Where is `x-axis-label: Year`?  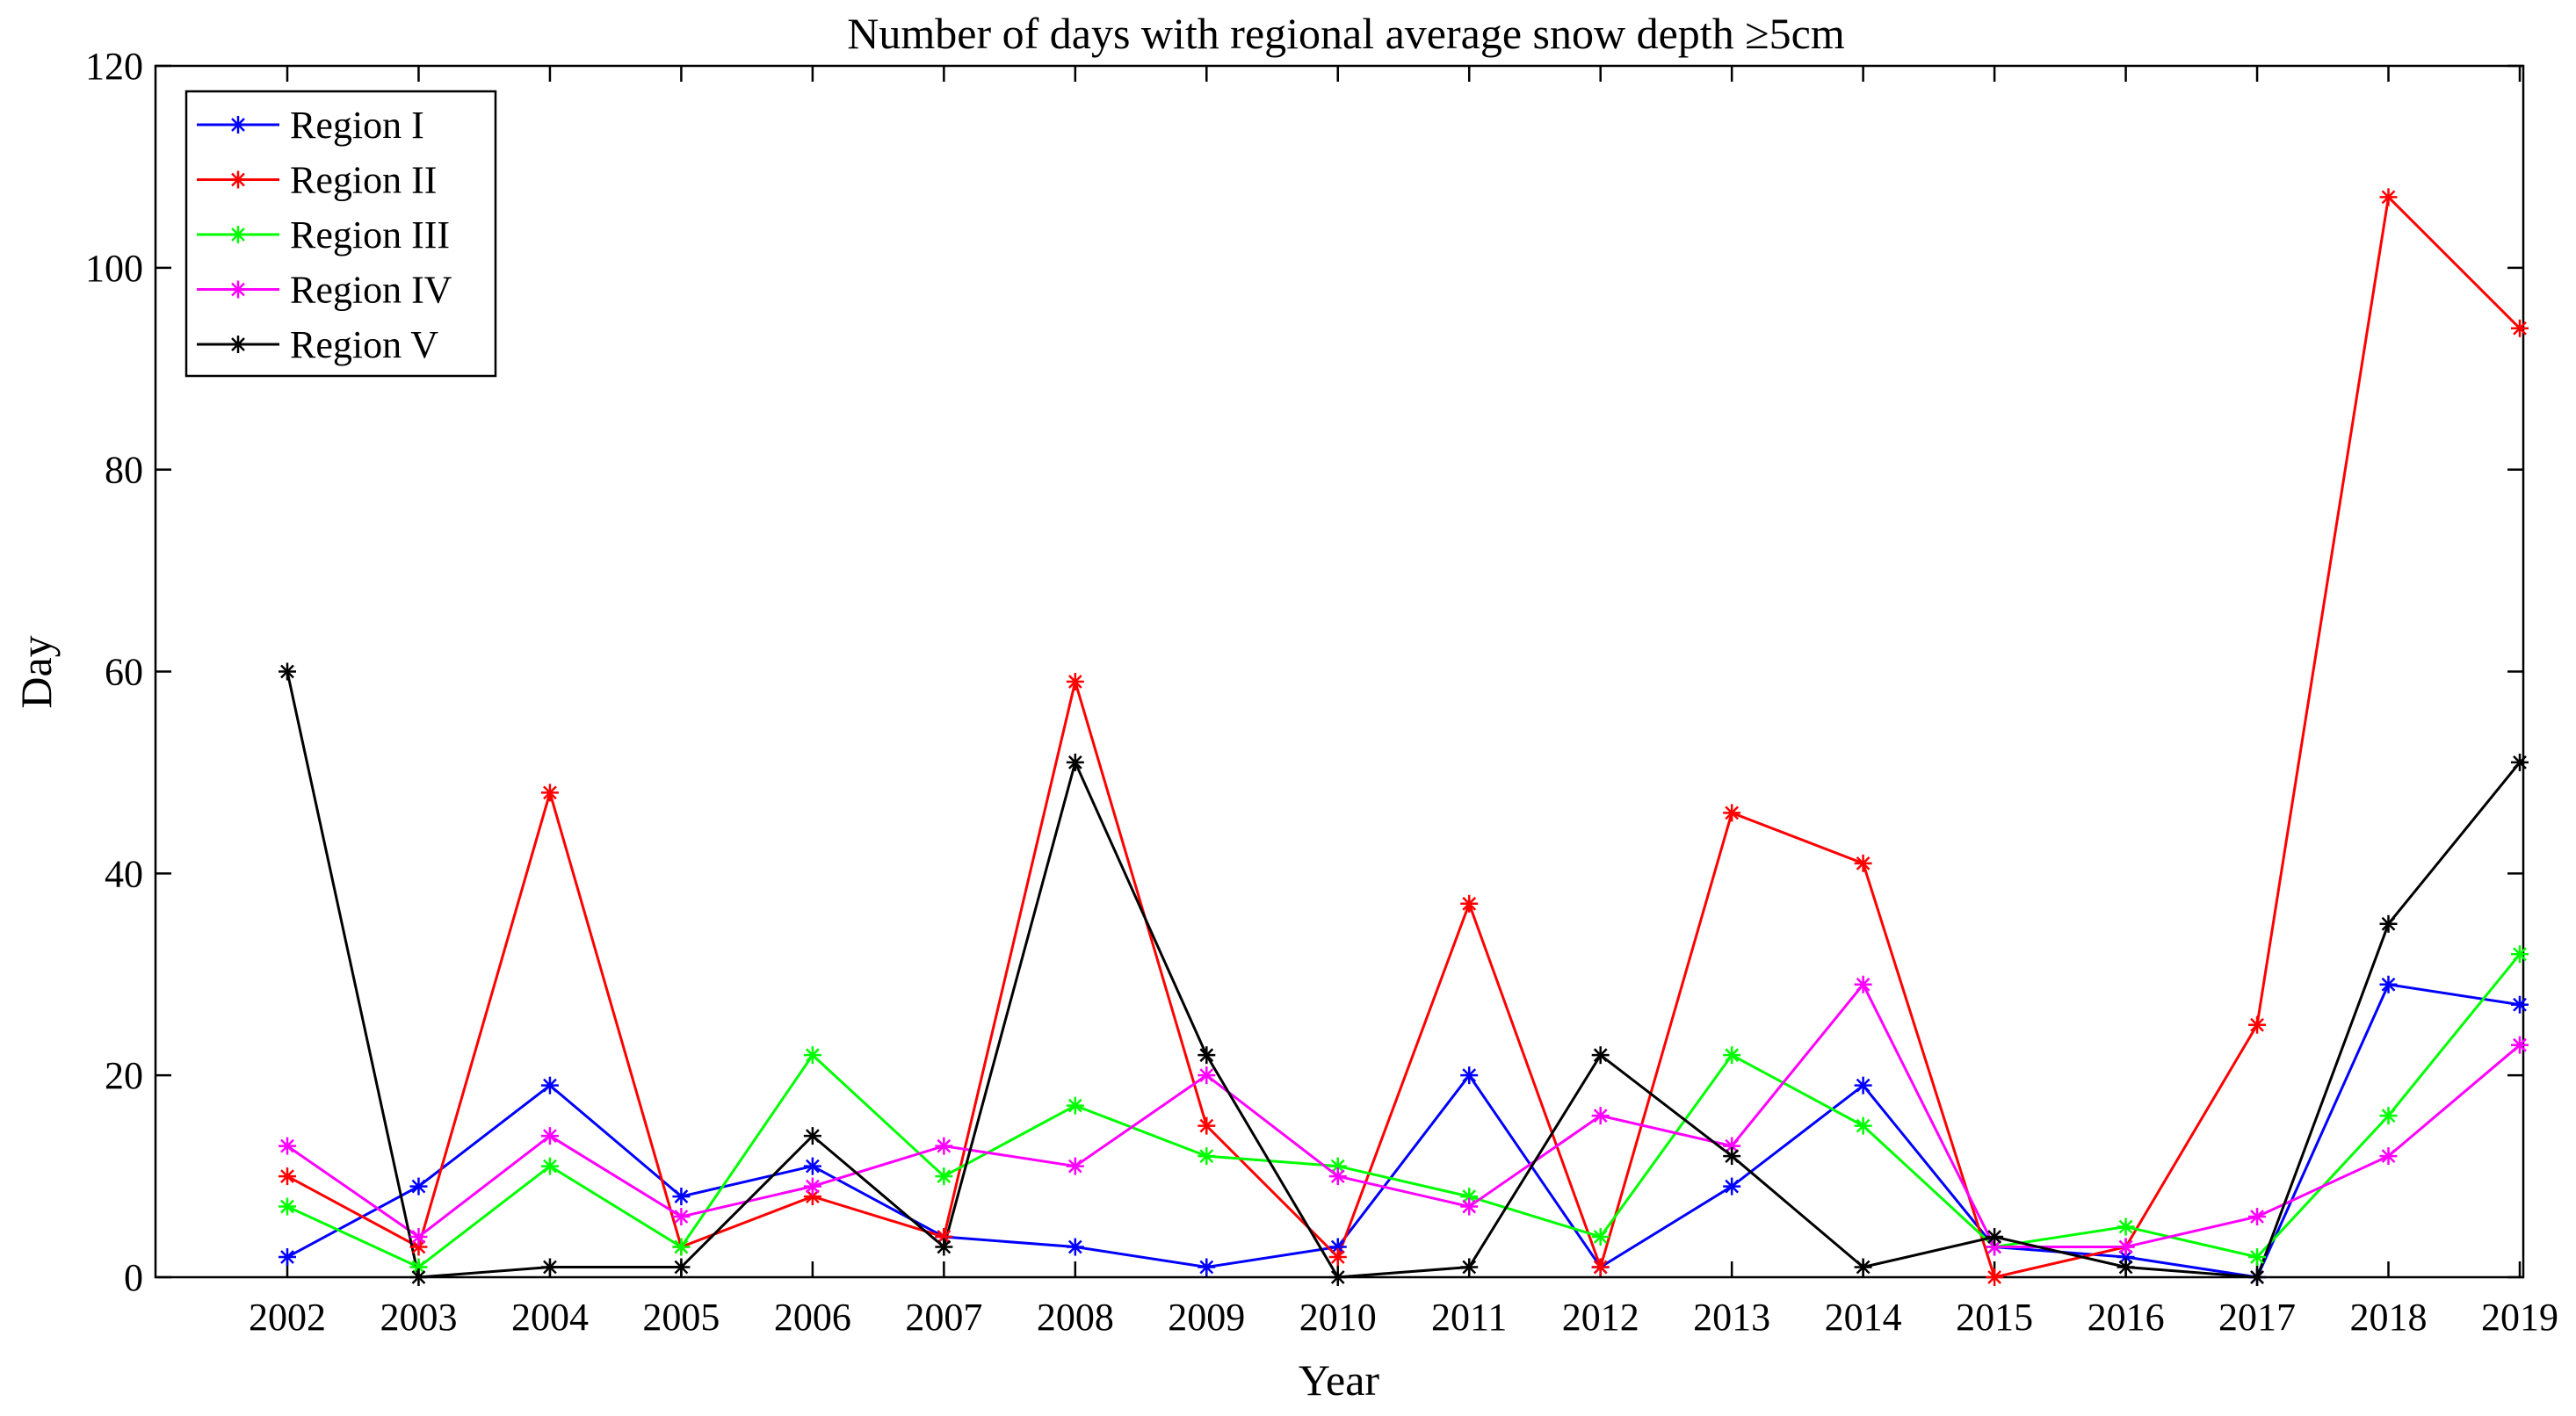
x-axis-label: Year is located at coordinates (1339, 1380).